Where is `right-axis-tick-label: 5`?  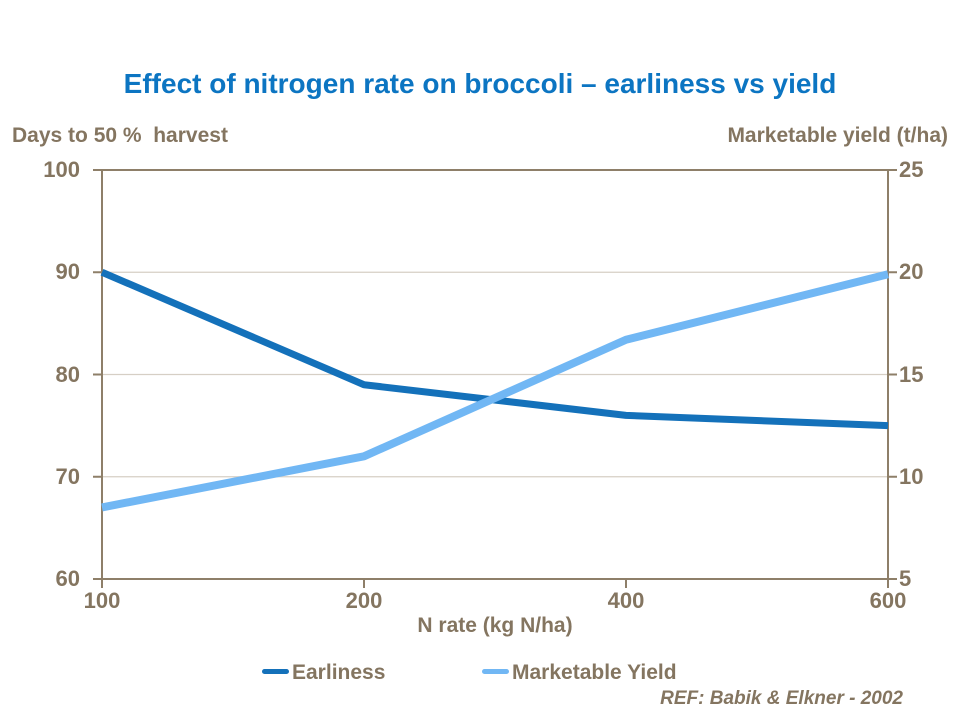
right-axis-tick-label: 5 is located at coordinates (905, 578).